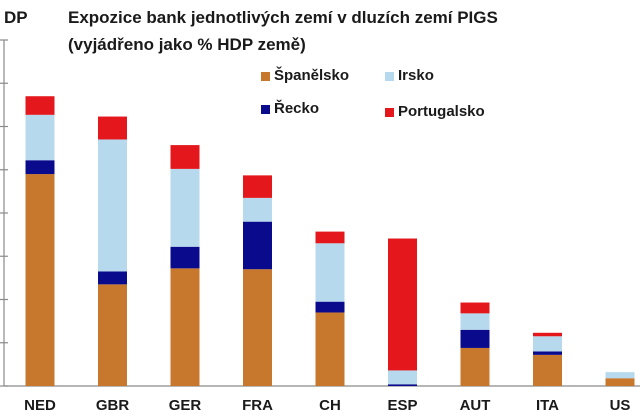 The width and height of the screenshot is (640, 420). What do you see at coordinates (112, 128) in the screenshot?
I see `bar-gbr-portugalsko` at bounding box center [112, 128].